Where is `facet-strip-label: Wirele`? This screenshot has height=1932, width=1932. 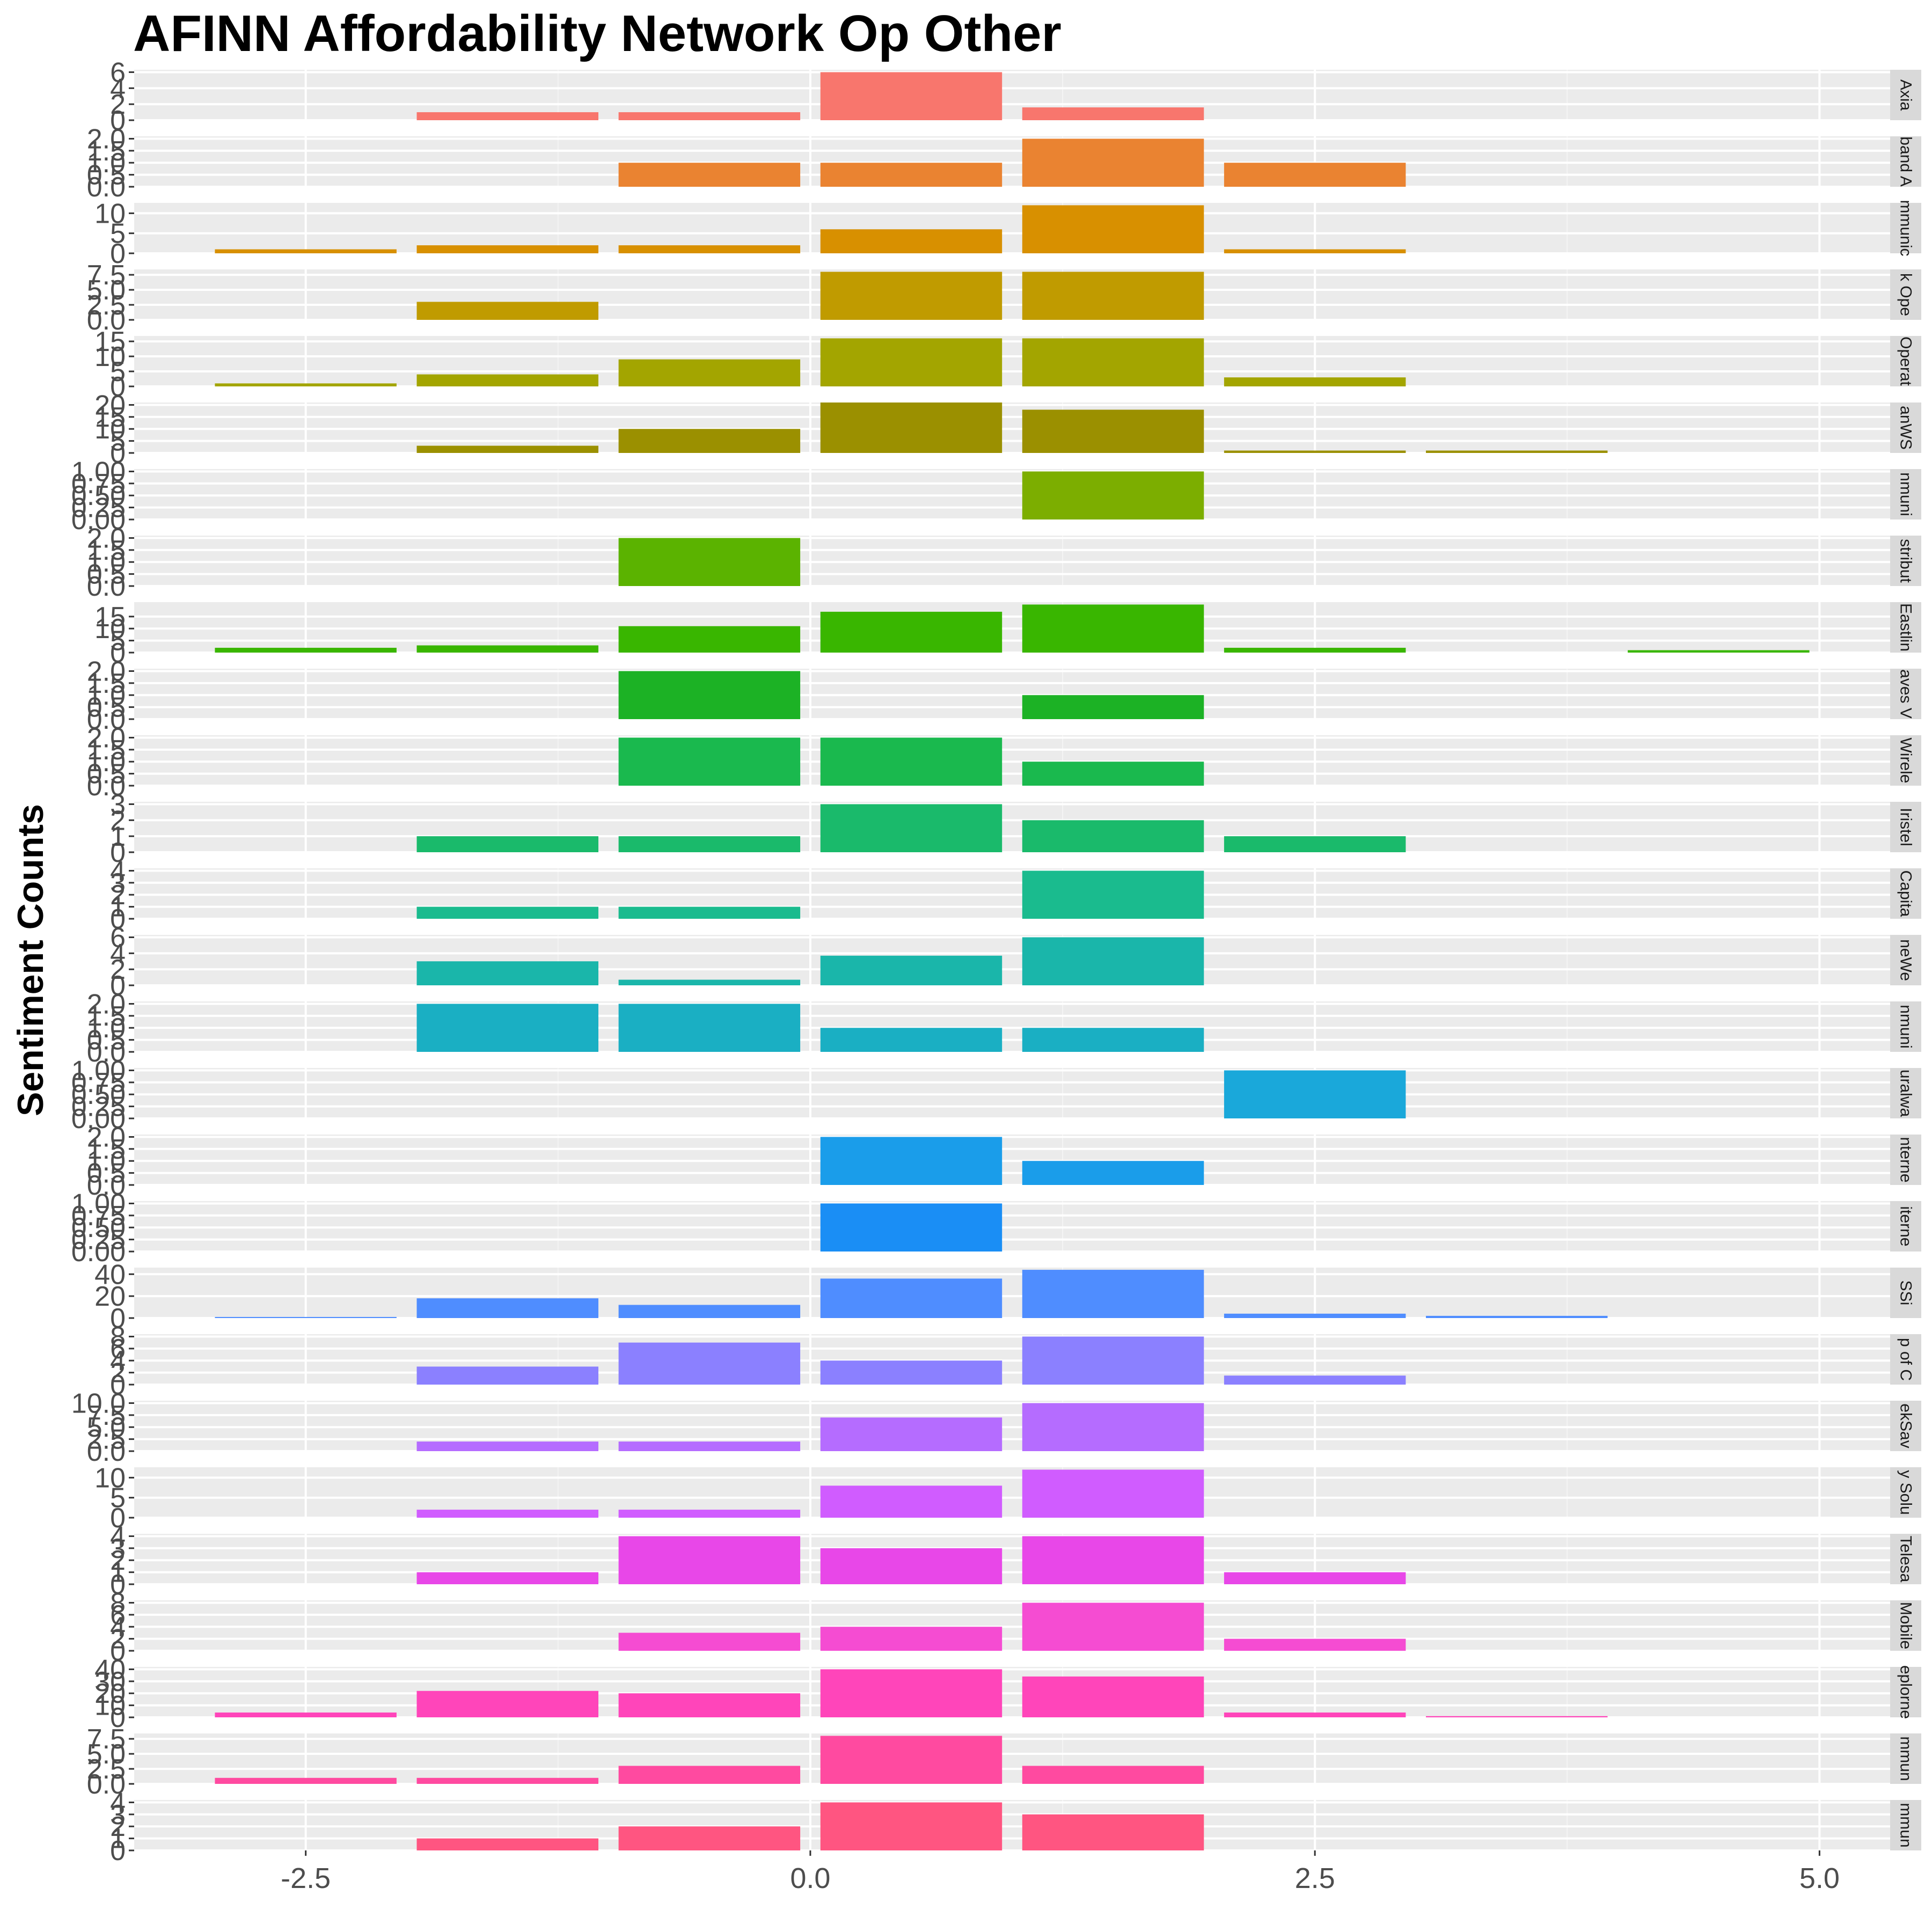 facet-strip-label: Wirele is located at coordinates (1906, 760).